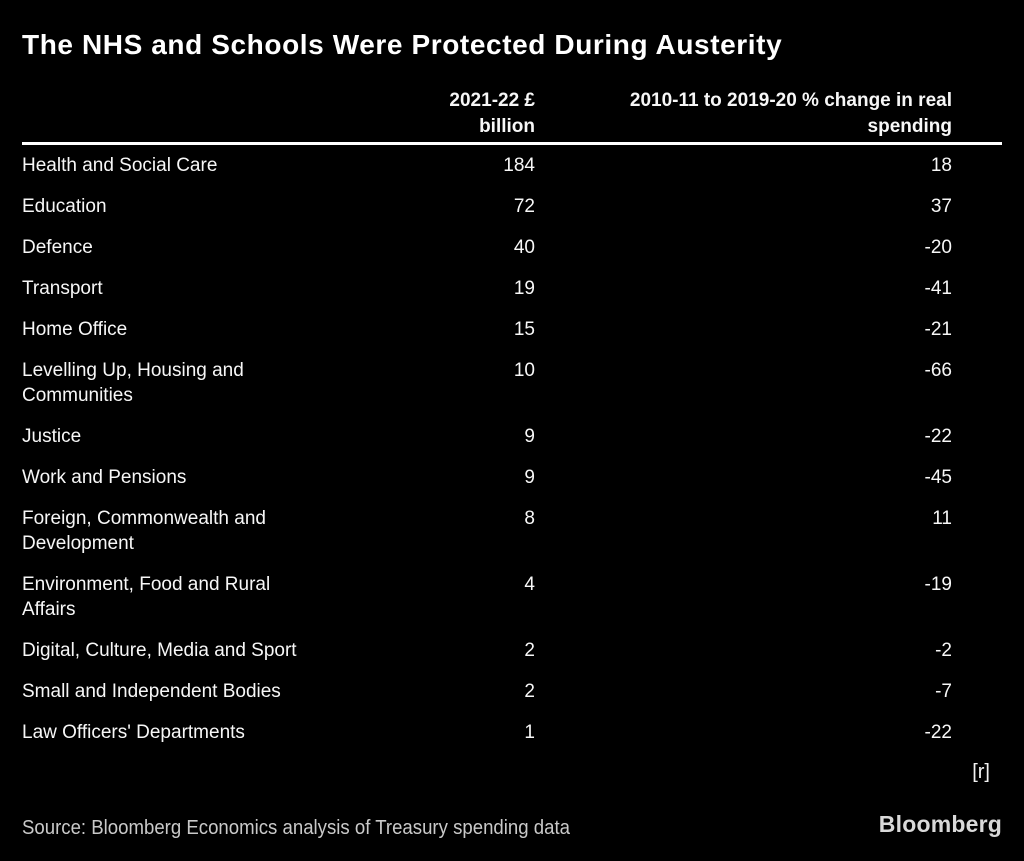 This screenshot has width=1024, height=861. I want to click on table-row: Law Officers' Departments 1 -22, so click(512, 732).